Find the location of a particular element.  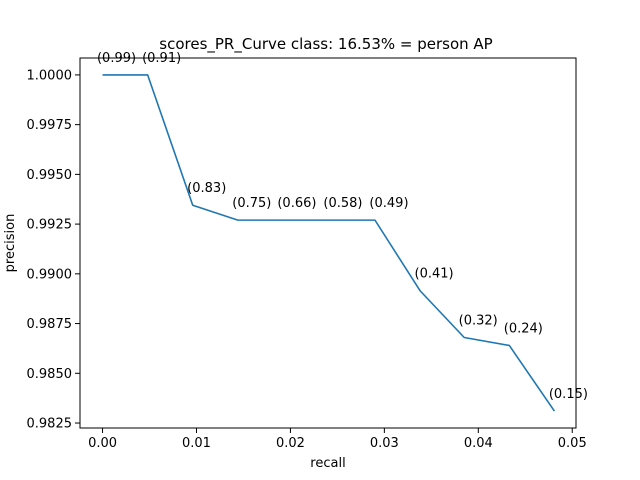

x-axis: 0.00 0.01 0.02 0.03 0.04 0.05 is located at coordinates (337, 439).